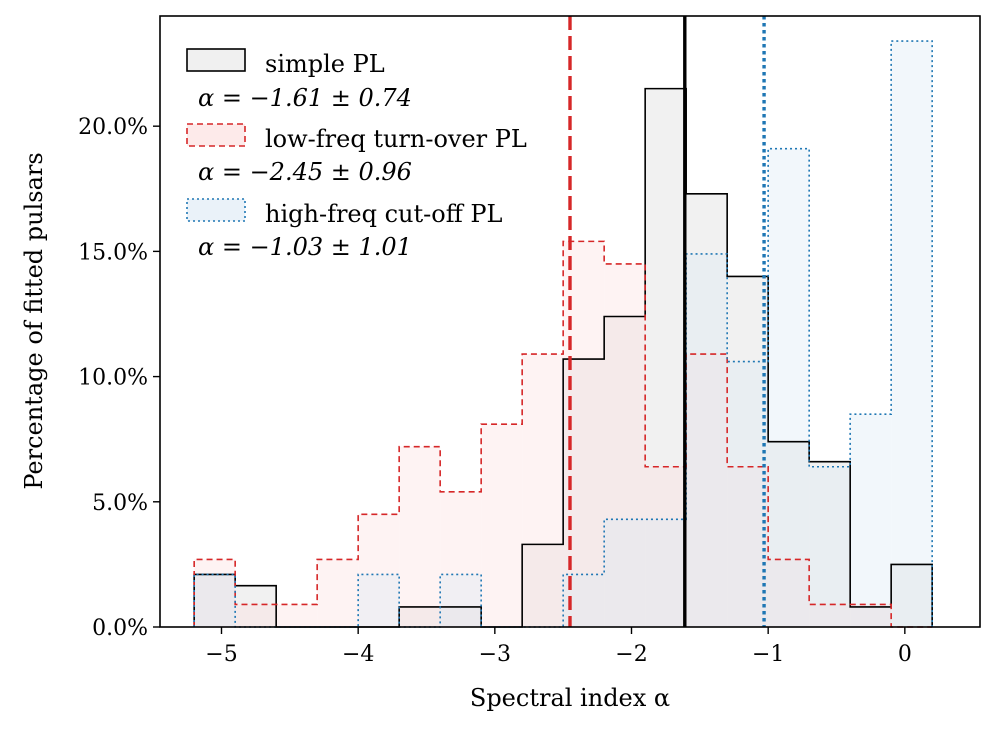 The height and width of the screenshot is (731, 997). Describe the element at coordinates (305, 247) in the screenshot. I see `legend-stat-high-freq: α = −1.03 ± 1.01` at that location.